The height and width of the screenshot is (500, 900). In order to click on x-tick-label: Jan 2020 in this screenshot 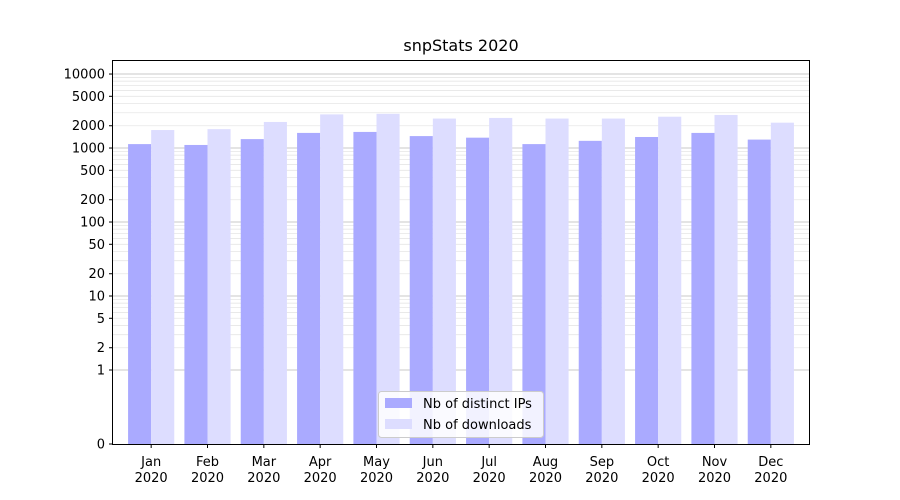, I will do `click(151, 470)`.